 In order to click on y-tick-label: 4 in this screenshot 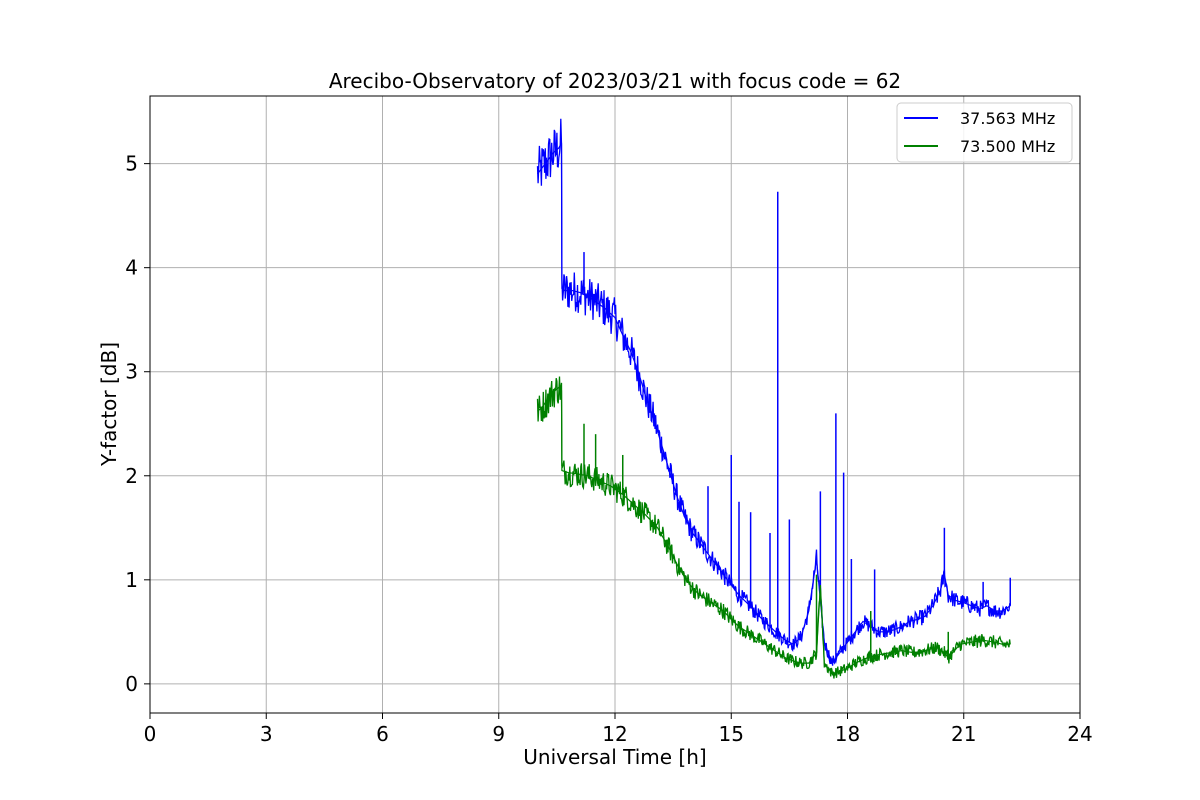, I will do `click(131, 268)`.